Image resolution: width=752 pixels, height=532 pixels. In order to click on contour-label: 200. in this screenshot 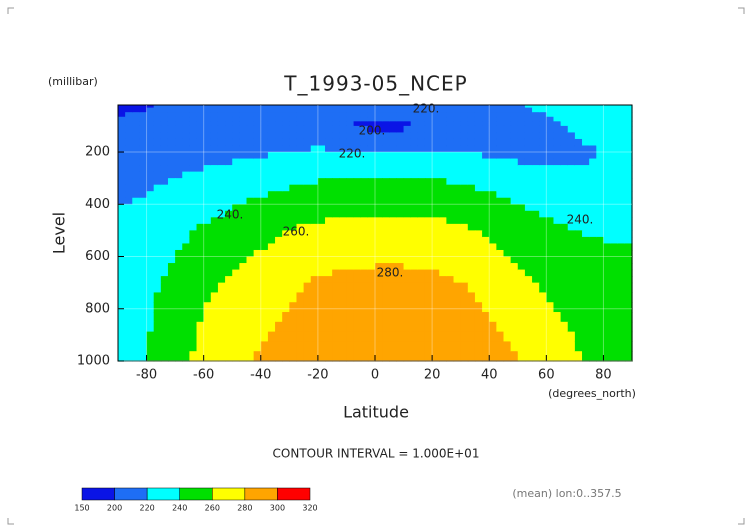, I will do `click(372, 131)`.